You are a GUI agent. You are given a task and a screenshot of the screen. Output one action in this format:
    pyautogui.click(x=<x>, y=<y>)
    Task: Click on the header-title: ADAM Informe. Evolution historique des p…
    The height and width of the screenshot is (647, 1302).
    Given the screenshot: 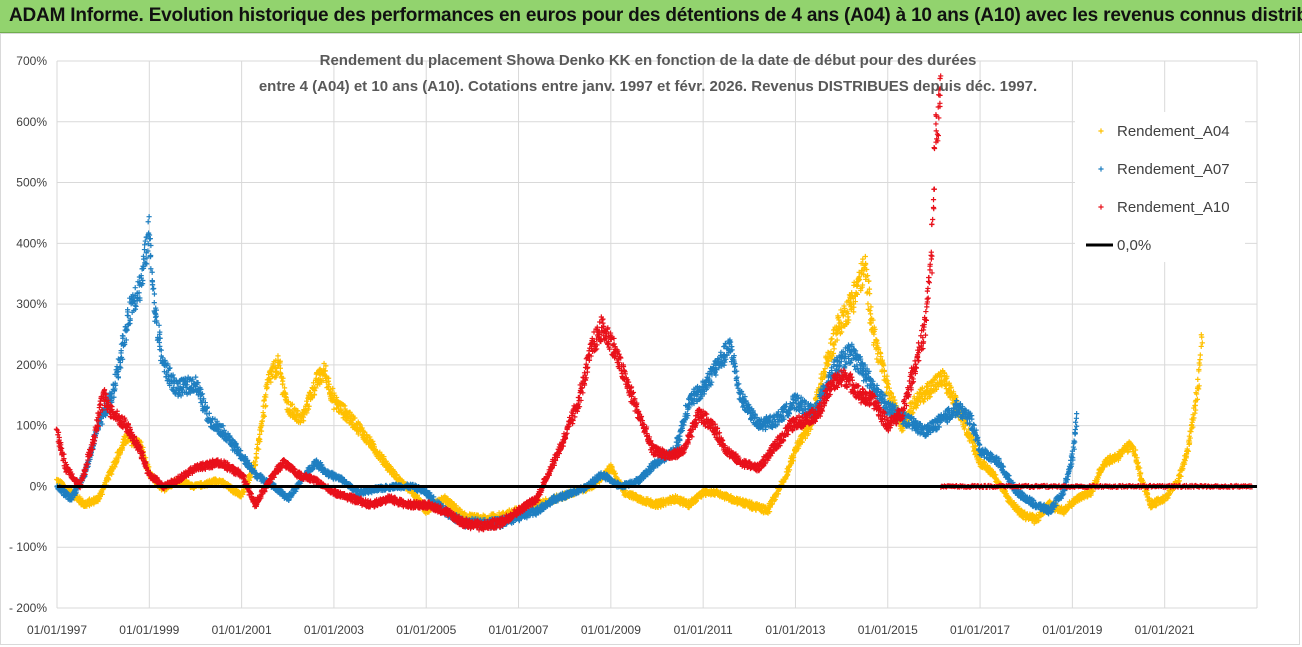 What is the action you would take?
    pyautogui.click(x=655, y=15)
    